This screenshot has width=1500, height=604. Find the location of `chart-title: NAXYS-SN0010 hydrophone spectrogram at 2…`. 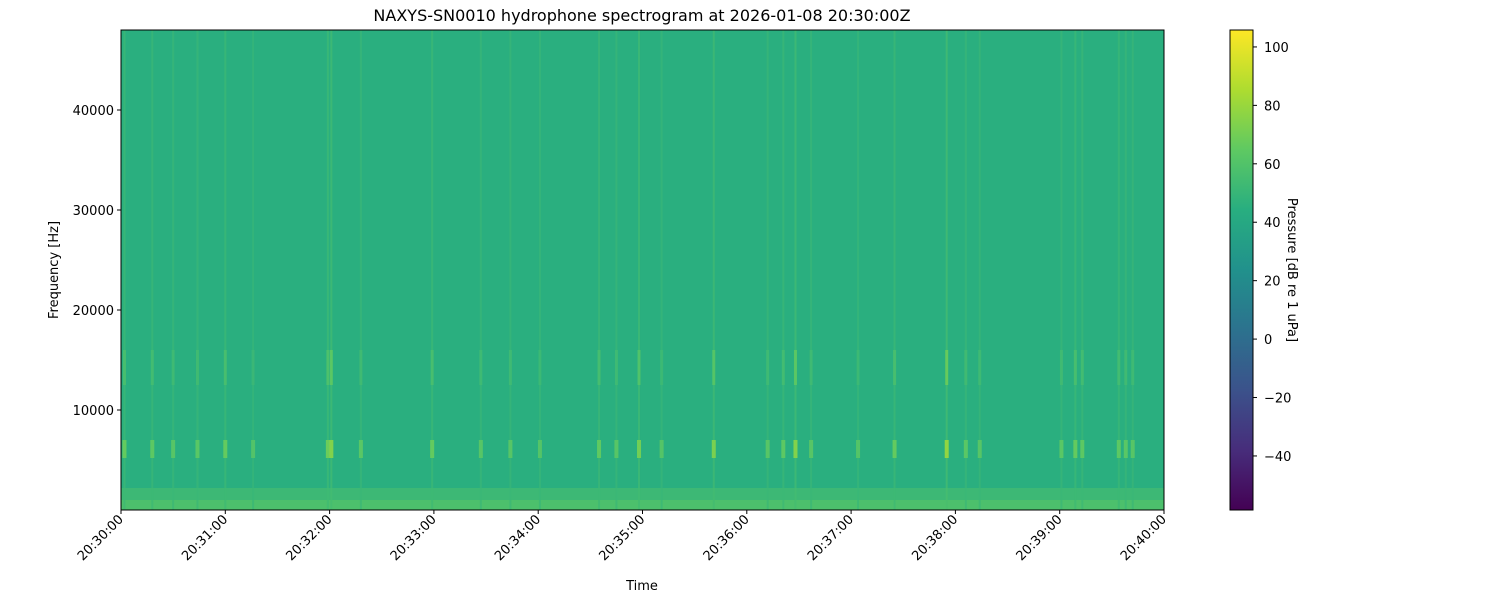

chart-title: NAXYS-SN0010 hydrophone spectrogram at 2… is located at coordinates (641, 15).